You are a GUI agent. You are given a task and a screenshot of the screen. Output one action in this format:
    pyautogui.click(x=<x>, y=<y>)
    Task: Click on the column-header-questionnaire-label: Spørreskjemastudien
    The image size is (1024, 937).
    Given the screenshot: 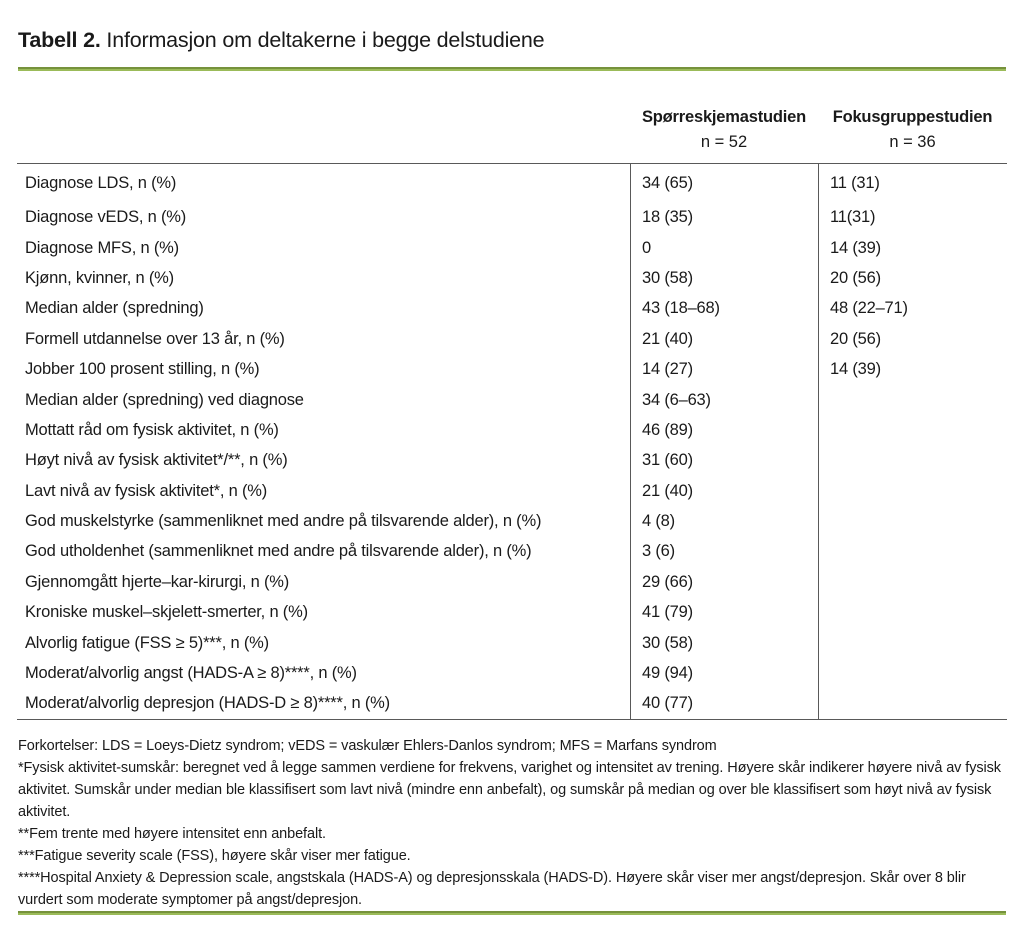 What is the action you would take?
    pyautogui.click(x=723, y=117)
    